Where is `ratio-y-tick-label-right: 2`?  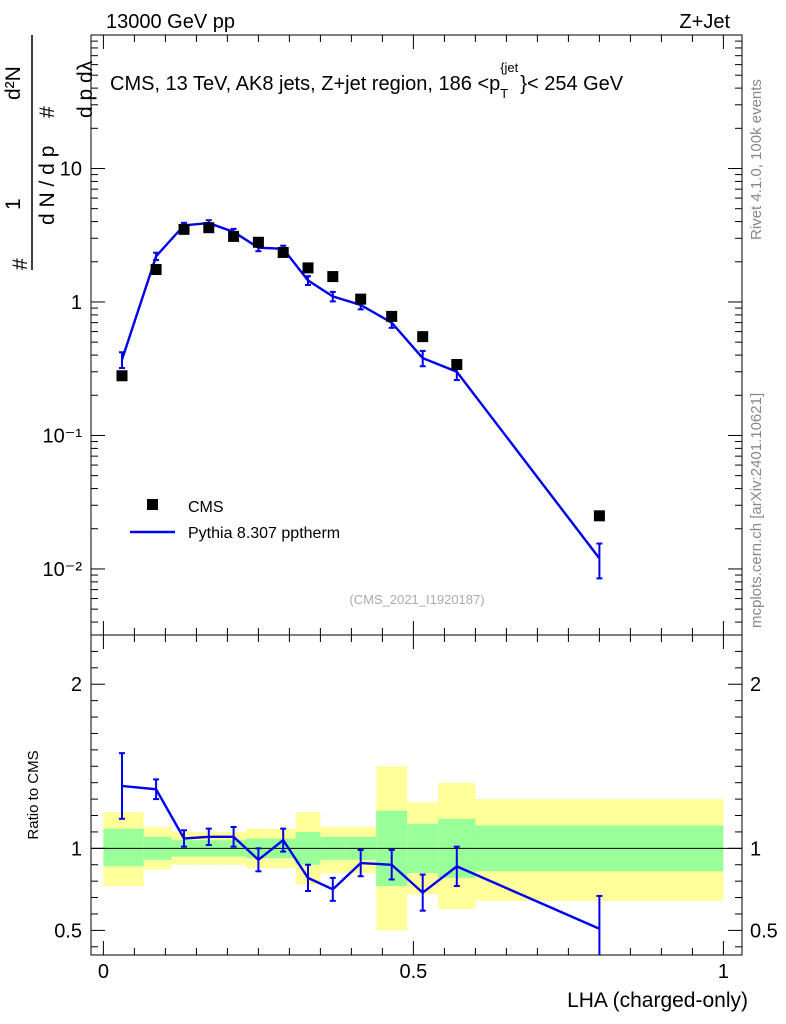
ratio-y-tick-label-right: 2 is located at coordinates (755, 685).